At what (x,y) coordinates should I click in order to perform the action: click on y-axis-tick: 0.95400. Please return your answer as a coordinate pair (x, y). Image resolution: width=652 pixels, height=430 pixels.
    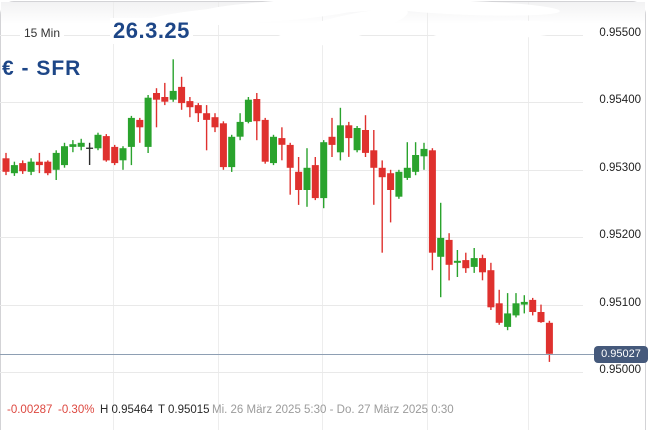
    Looking at the image, I should click on (620, 100).